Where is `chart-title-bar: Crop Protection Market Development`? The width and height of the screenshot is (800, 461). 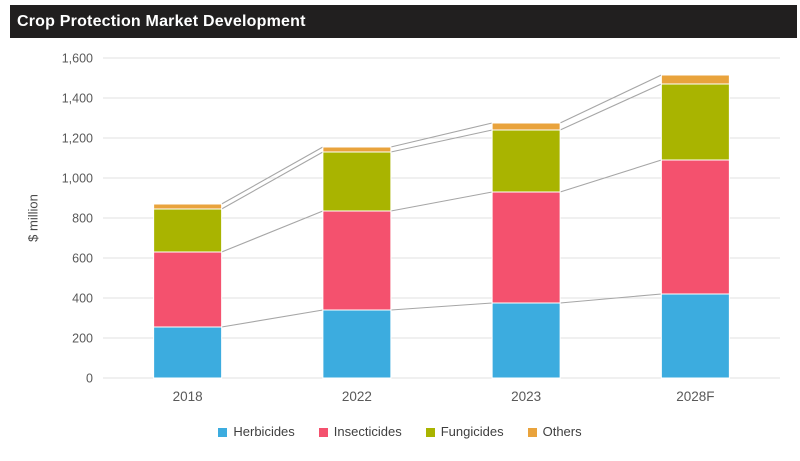
chart-title-bar: Crop Protection Market Development is located at coordinates (403, 21).